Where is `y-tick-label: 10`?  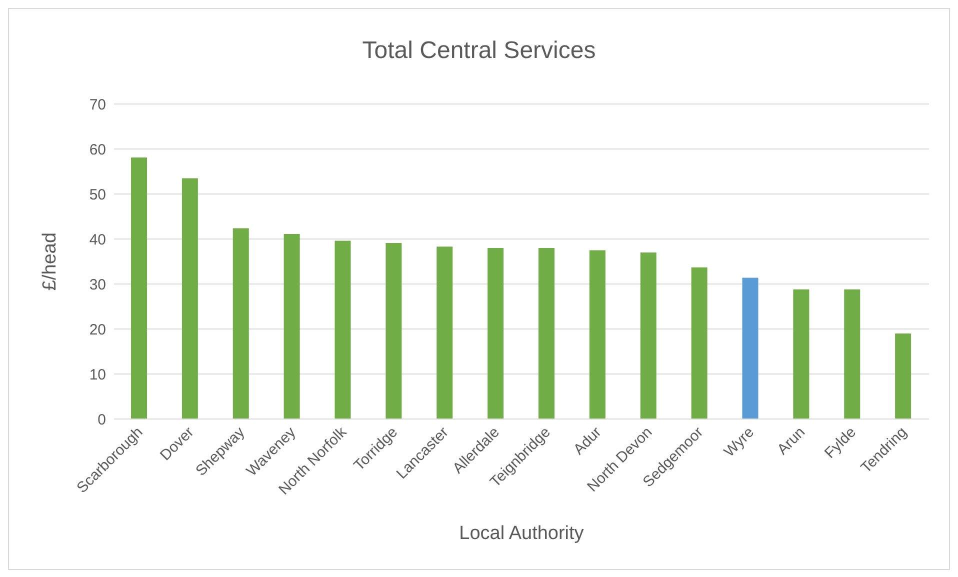
y-tick-label: 10 is located at coordinates (97, 375).